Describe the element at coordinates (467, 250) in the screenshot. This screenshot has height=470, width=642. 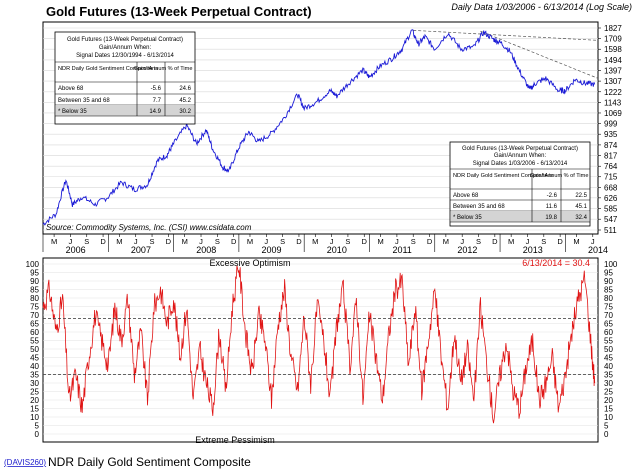
I see `gold-x-year-label: 2012` at that location.